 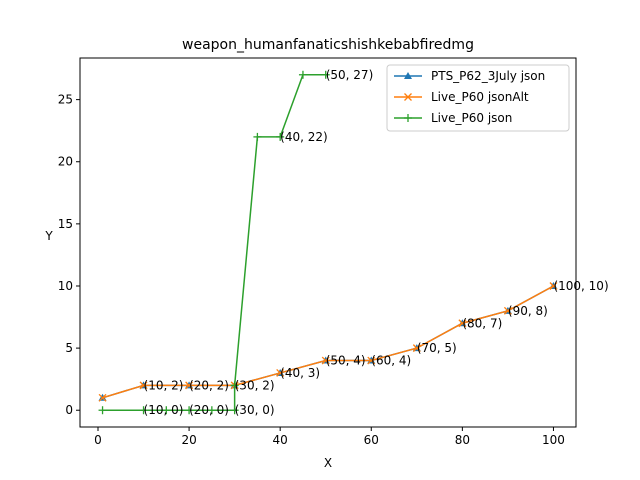 What do you see at coordinates (553, 440) in the screenshot?
I see `x-tick-label: 100` at bounding box center [553, 440].